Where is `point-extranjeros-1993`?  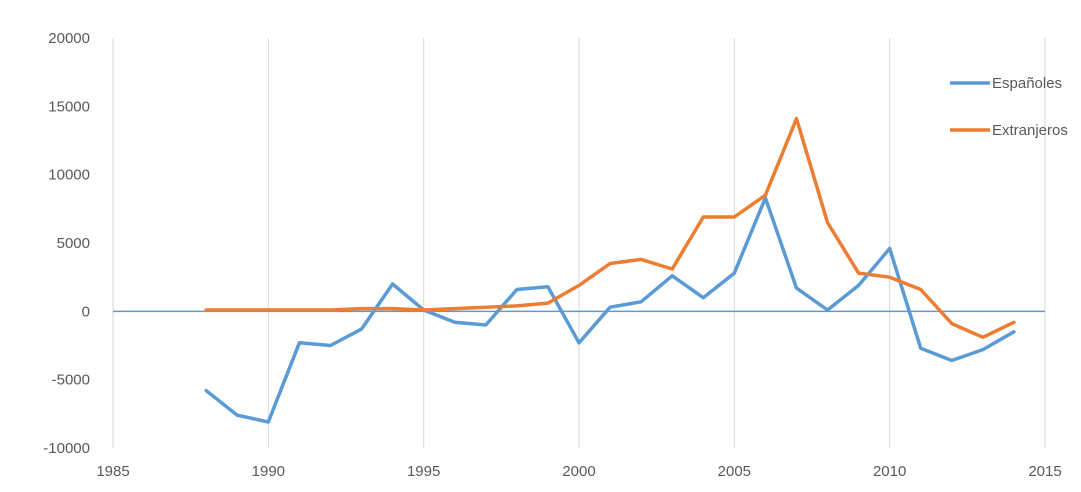 point-extranjeros-1993 is located at coordinates (361, 308).